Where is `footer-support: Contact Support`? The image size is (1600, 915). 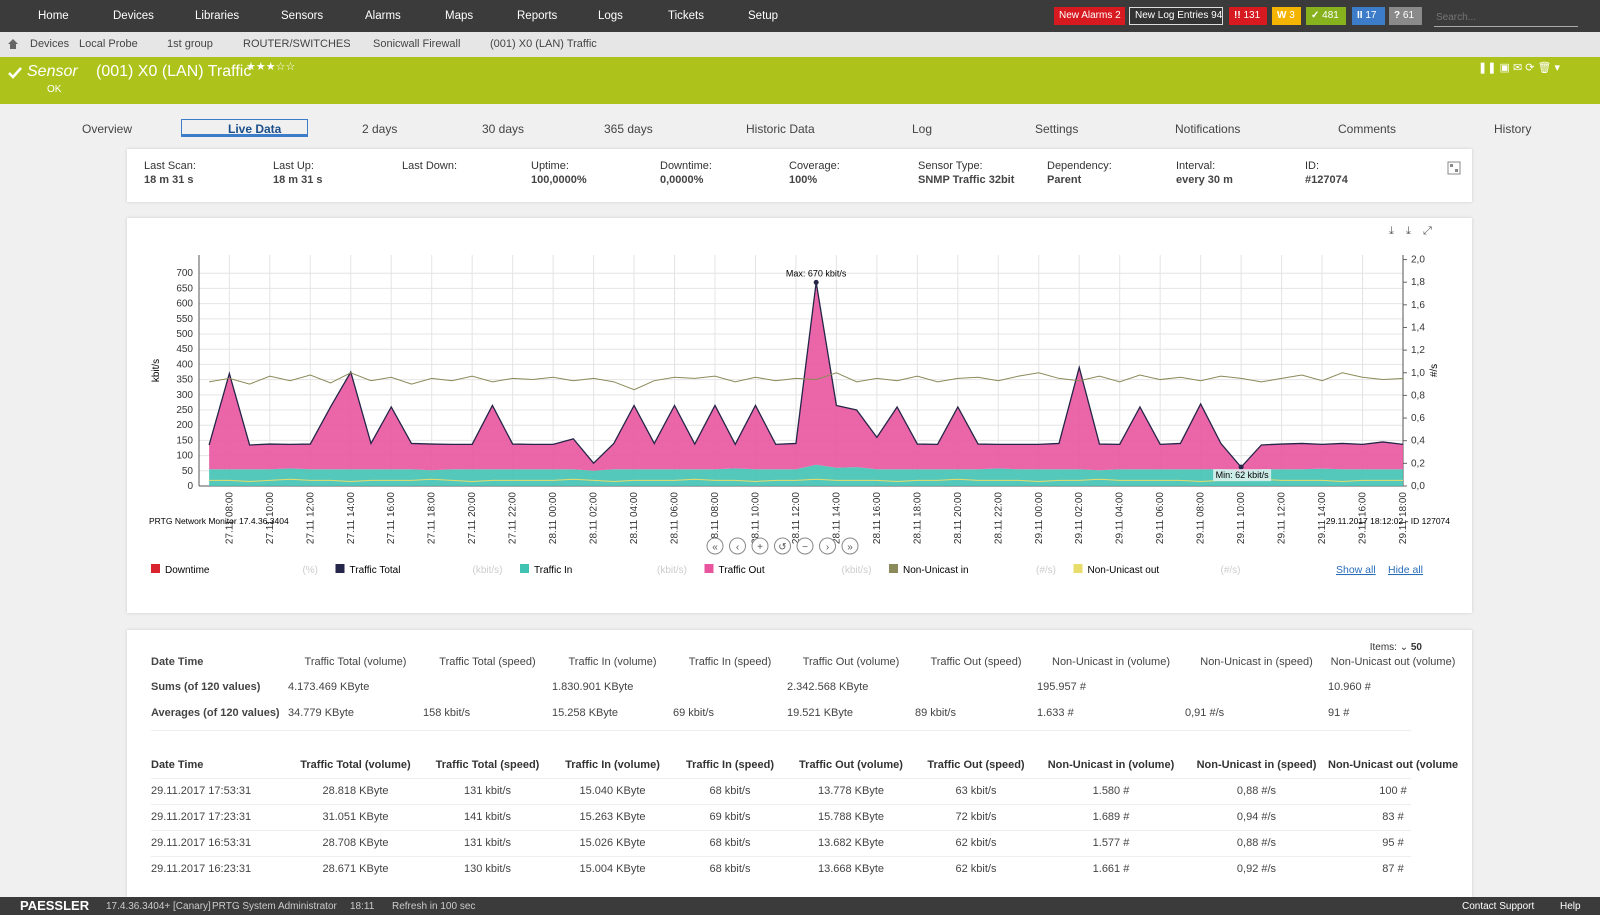
footer-support: Contact Support is located at coordinates (1498, 906).